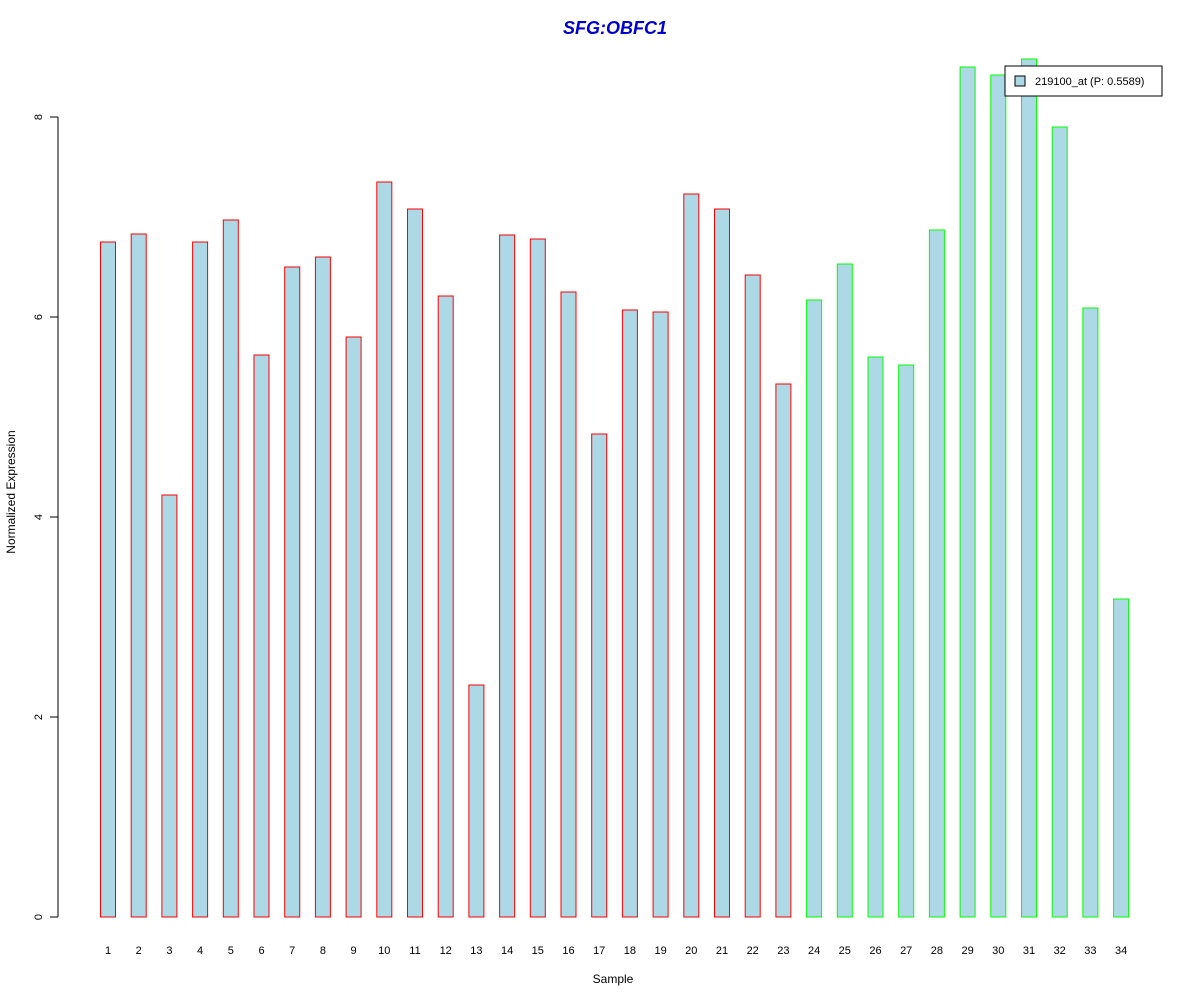  What do you see at coordinates (875, 951) in the screenshot?
I see `x-tick-label: 26` at bounding box center [875, 951].